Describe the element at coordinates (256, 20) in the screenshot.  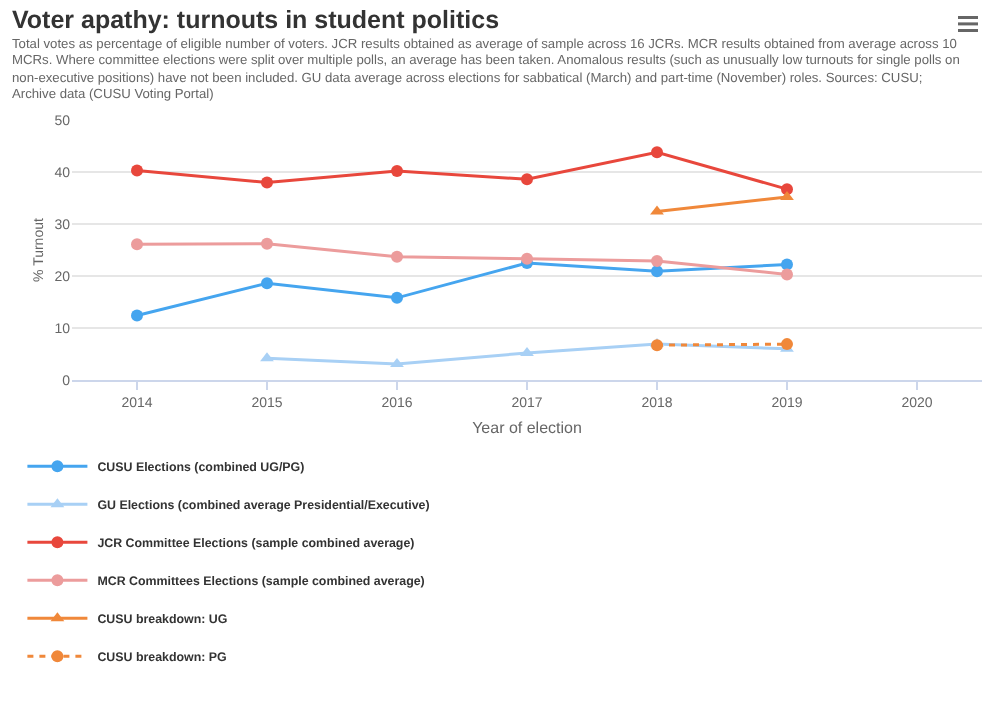
I see `chart-title: Voter apathy: turnouts in student politics` at that location.